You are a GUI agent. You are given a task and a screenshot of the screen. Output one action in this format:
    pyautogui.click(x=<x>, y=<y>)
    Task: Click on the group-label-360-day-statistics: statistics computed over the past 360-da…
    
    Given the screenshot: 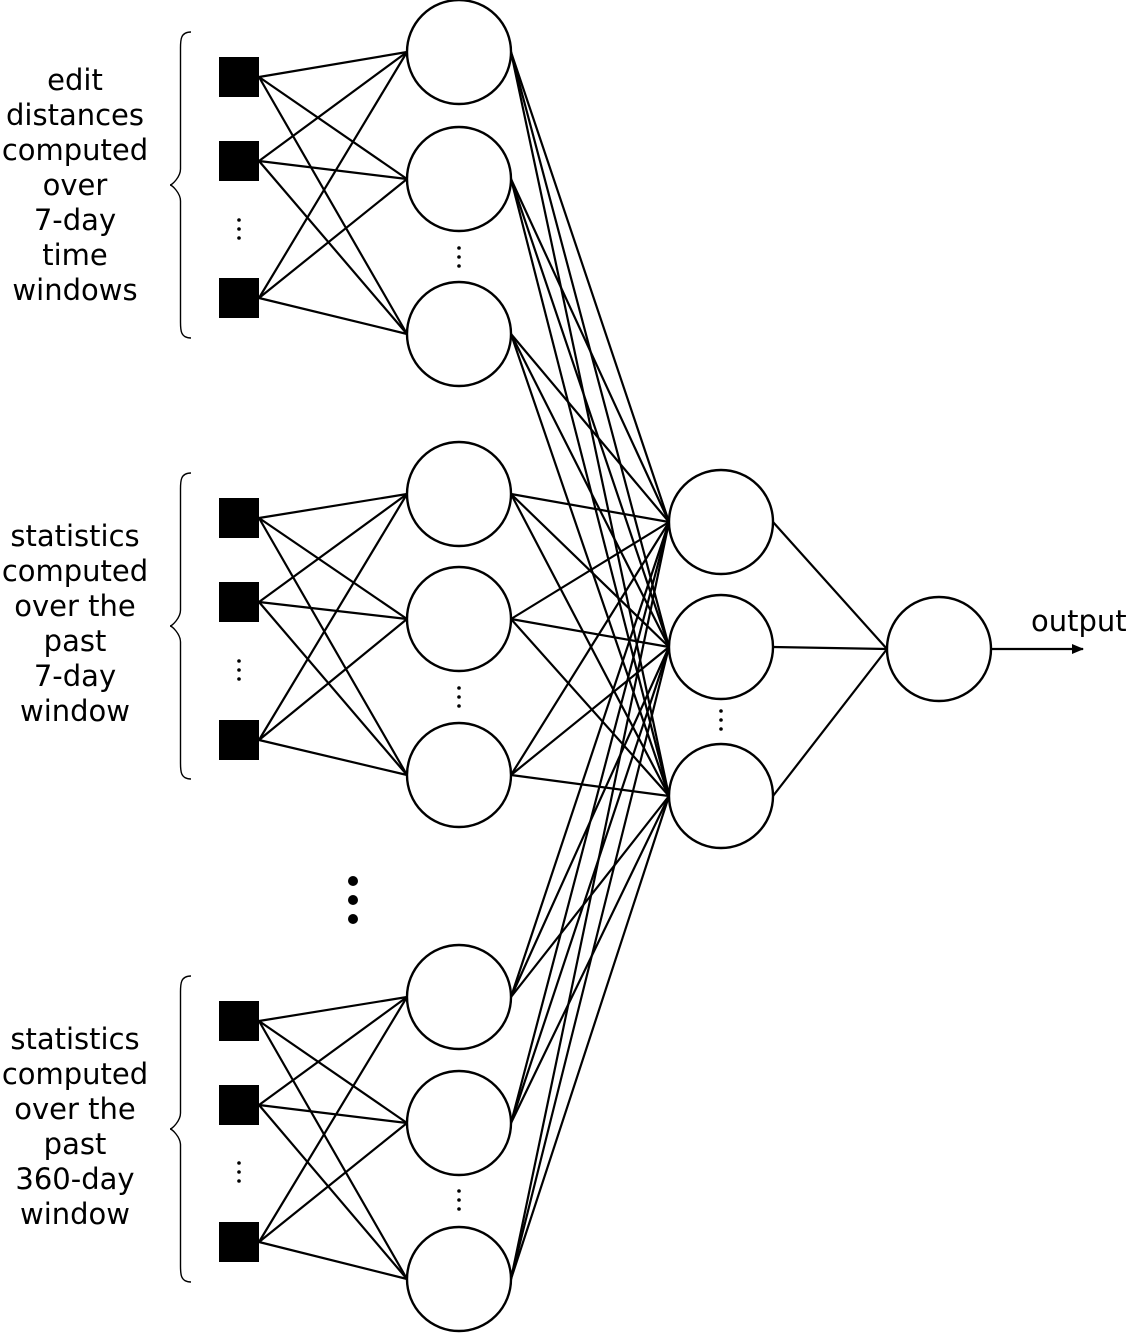 What is the action you would take?
    pyautogui.click(x=75, y=1127)
    